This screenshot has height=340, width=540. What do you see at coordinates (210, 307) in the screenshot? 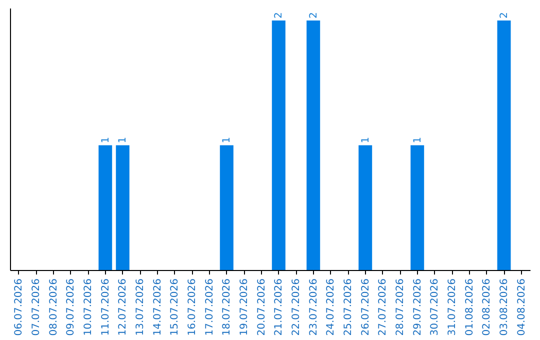
I see `x-tick-label: 17.07.2026` at bounding box center [210, 307].